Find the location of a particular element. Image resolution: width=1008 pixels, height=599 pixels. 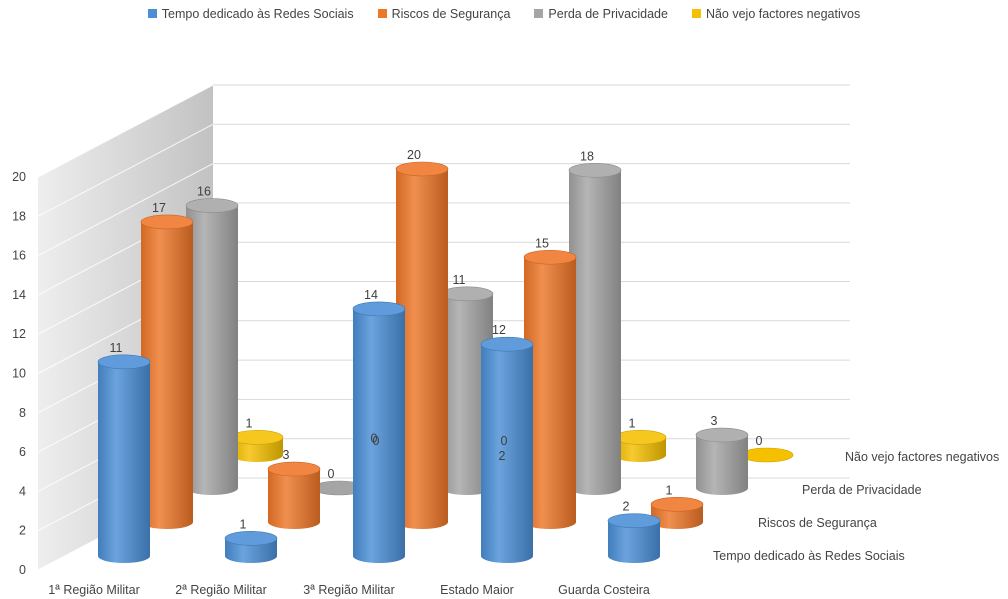

y-tick-label: 20 is located at coordinates (19, 177).